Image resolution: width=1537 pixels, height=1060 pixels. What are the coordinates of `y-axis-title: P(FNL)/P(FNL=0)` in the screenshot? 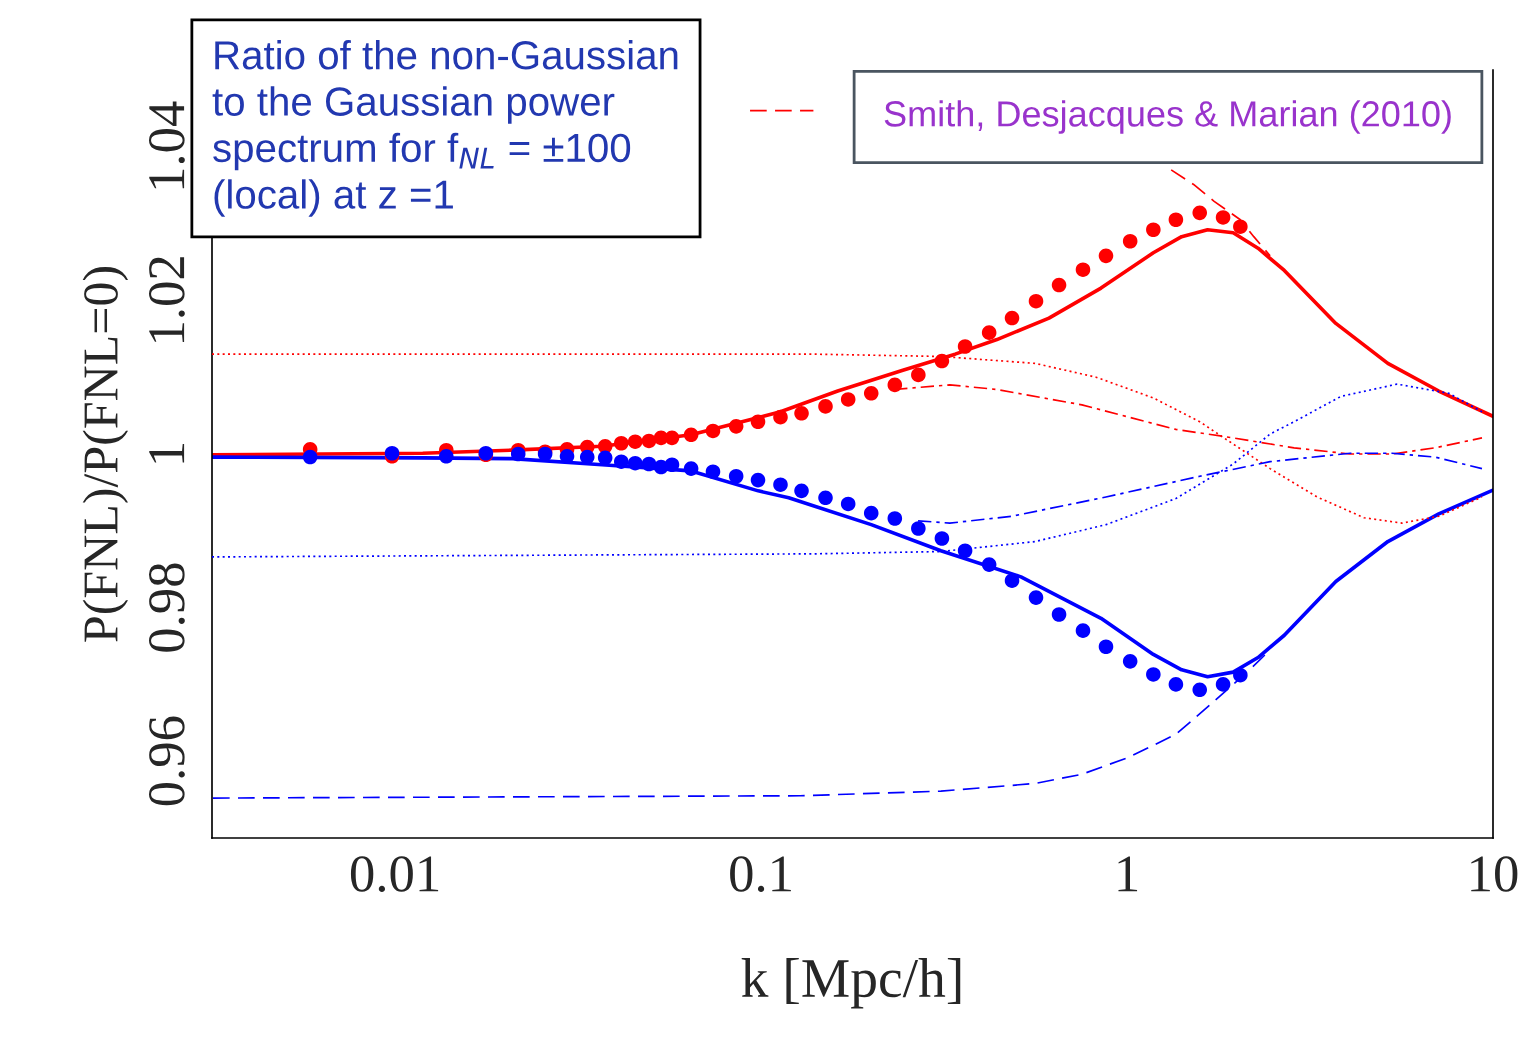 It's located at (105, 454).